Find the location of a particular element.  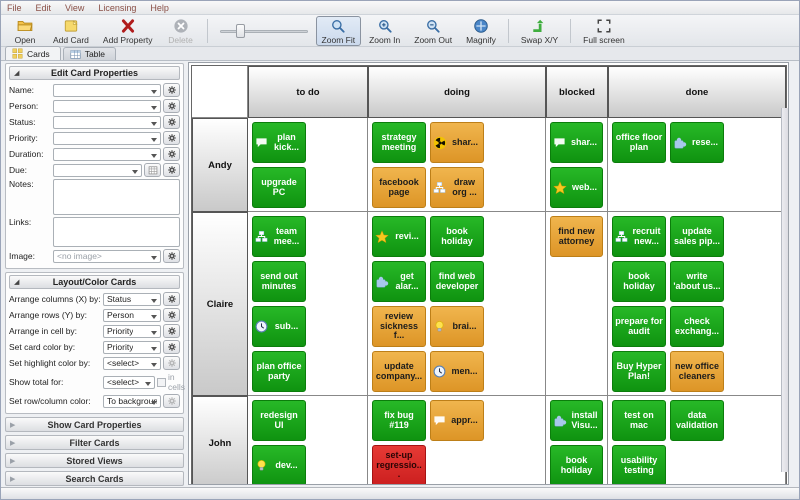

duration-field is located at coordinates (107, 154).